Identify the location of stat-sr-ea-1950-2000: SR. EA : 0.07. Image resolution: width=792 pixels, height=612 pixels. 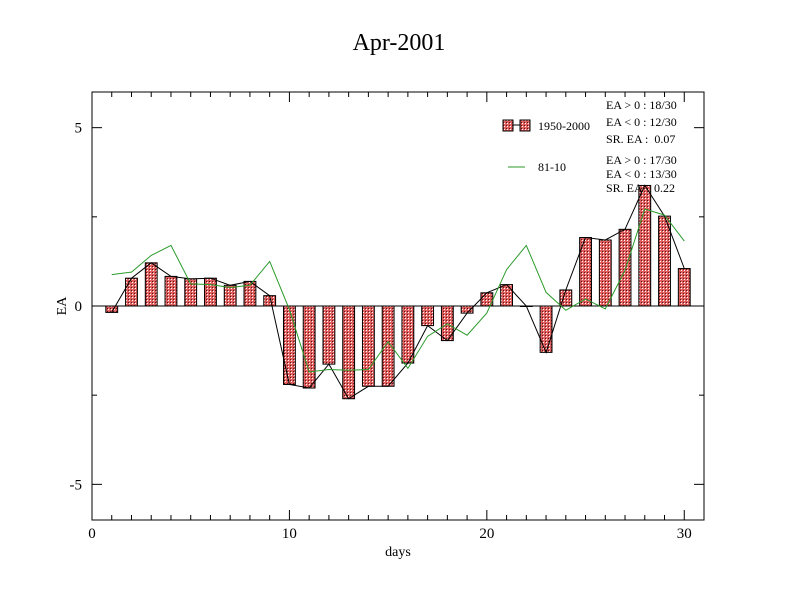
(640, 139).